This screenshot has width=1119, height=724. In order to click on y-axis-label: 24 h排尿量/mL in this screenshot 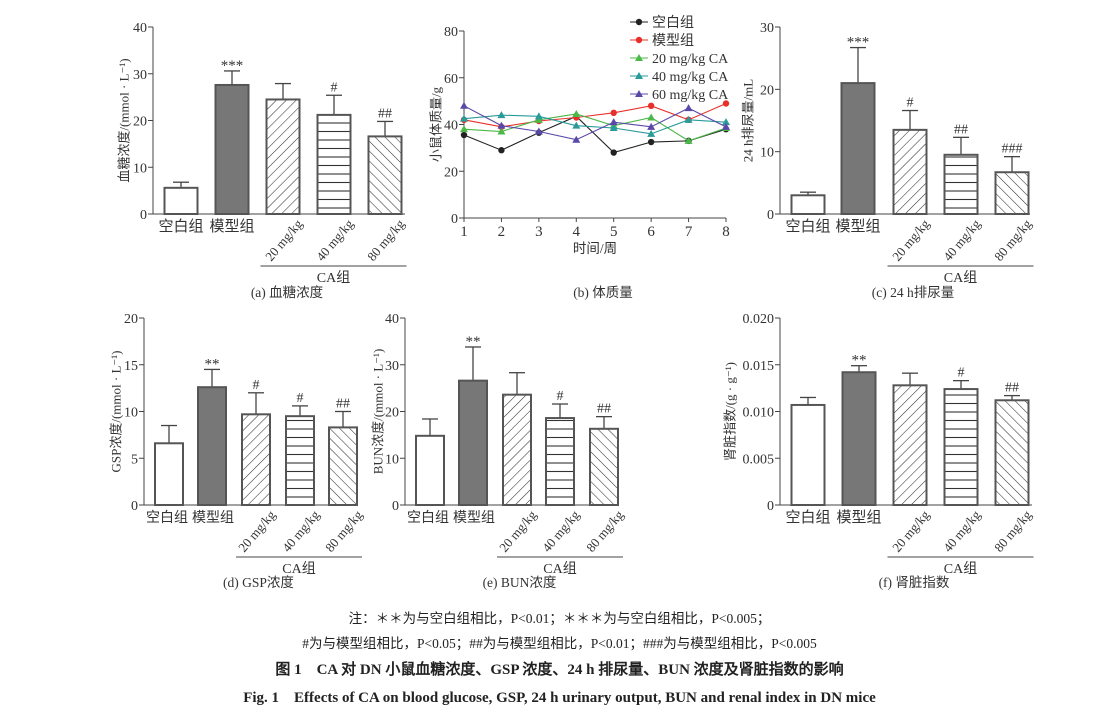, I will do `click(748, 120)`.